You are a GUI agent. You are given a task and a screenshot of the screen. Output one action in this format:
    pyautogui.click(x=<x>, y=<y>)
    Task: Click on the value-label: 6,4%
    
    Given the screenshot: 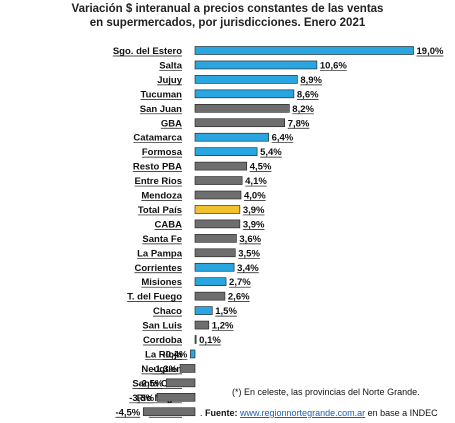 What is the action you would take?
    pyautogui.click(x=283, y=138)
    